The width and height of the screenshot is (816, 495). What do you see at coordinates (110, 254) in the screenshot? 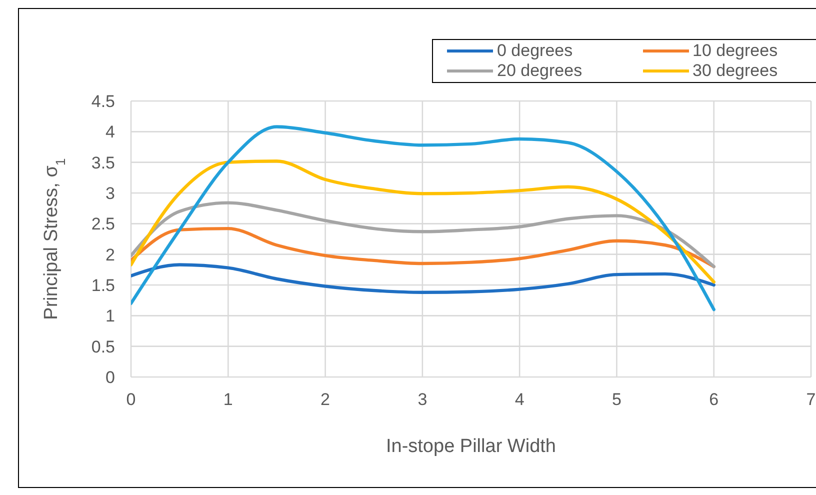
I see `y-tick-label: 2` at bounding box center [110, 254].